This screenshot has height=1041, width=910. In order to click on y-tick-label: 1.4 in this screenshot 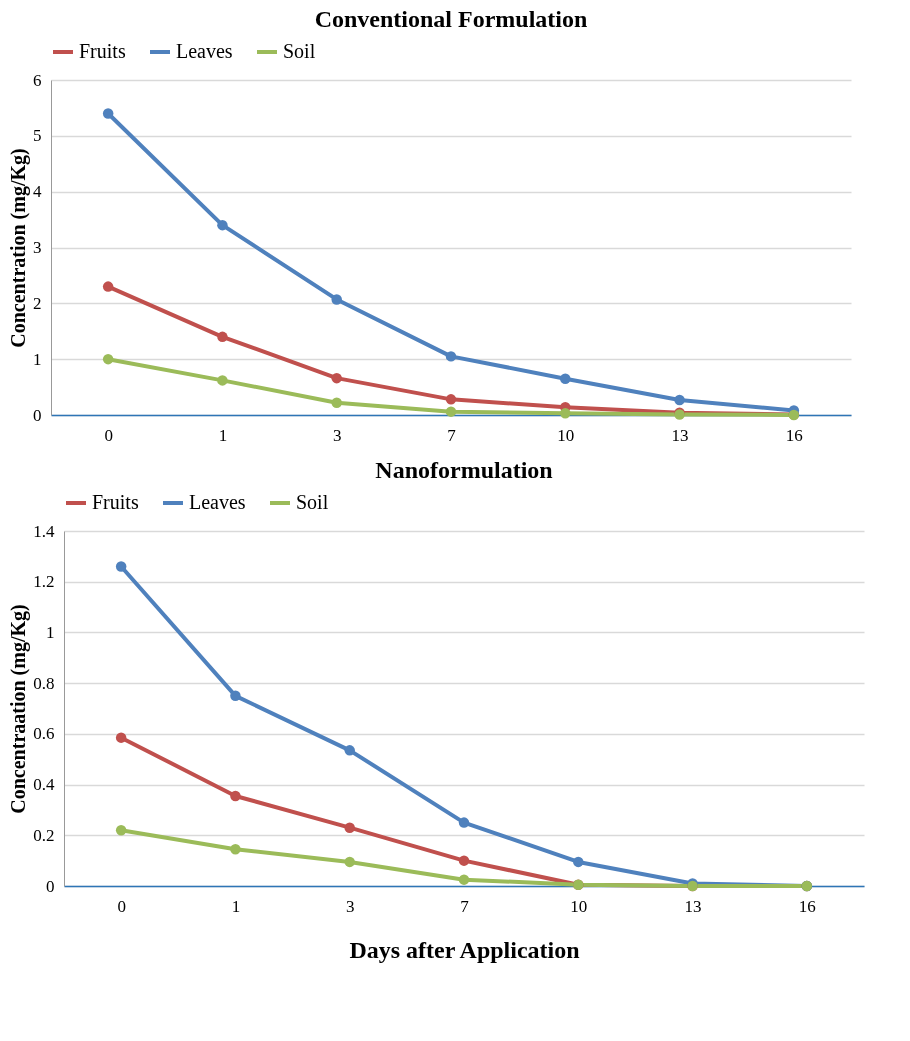, I will do `click(44, 531)`.